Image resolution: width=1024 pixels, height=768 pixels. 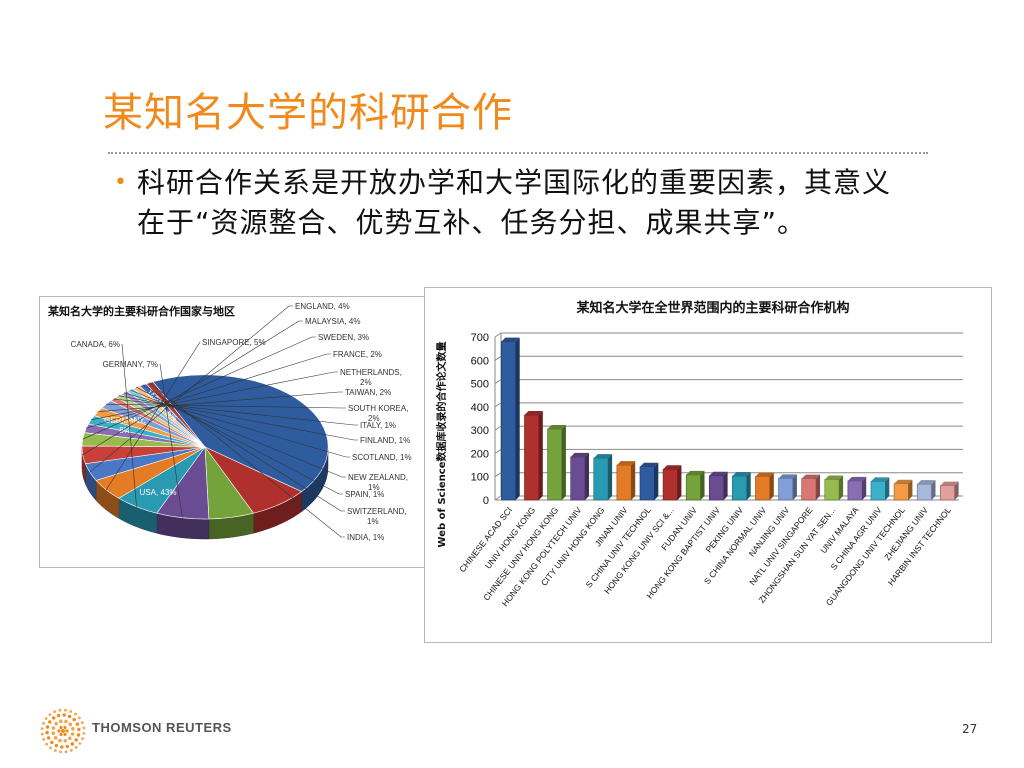 I want to click on pie-label-7: MALAYSIA, 4%, so click(x=332, y=321).